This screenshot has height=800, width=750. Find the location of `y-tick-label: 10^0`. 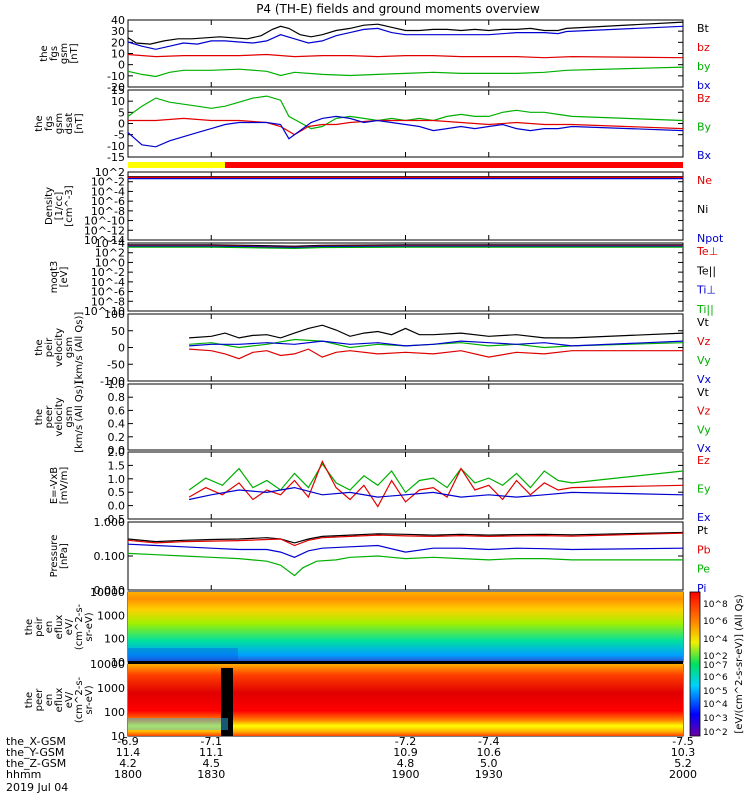

y-tick-label: 10^0 is located at coordinates (110, 262).